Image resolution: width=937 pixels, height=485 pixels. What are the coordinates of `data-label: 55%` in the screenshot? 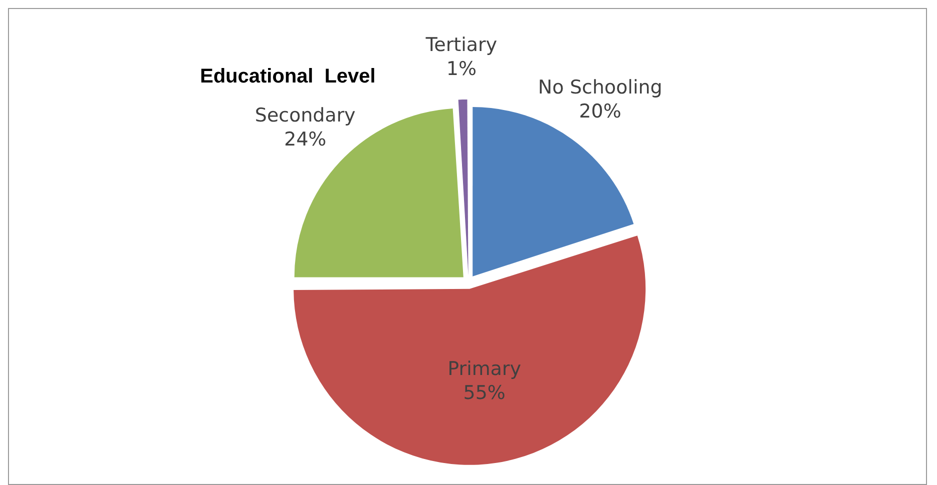 It's located at (484, 393).